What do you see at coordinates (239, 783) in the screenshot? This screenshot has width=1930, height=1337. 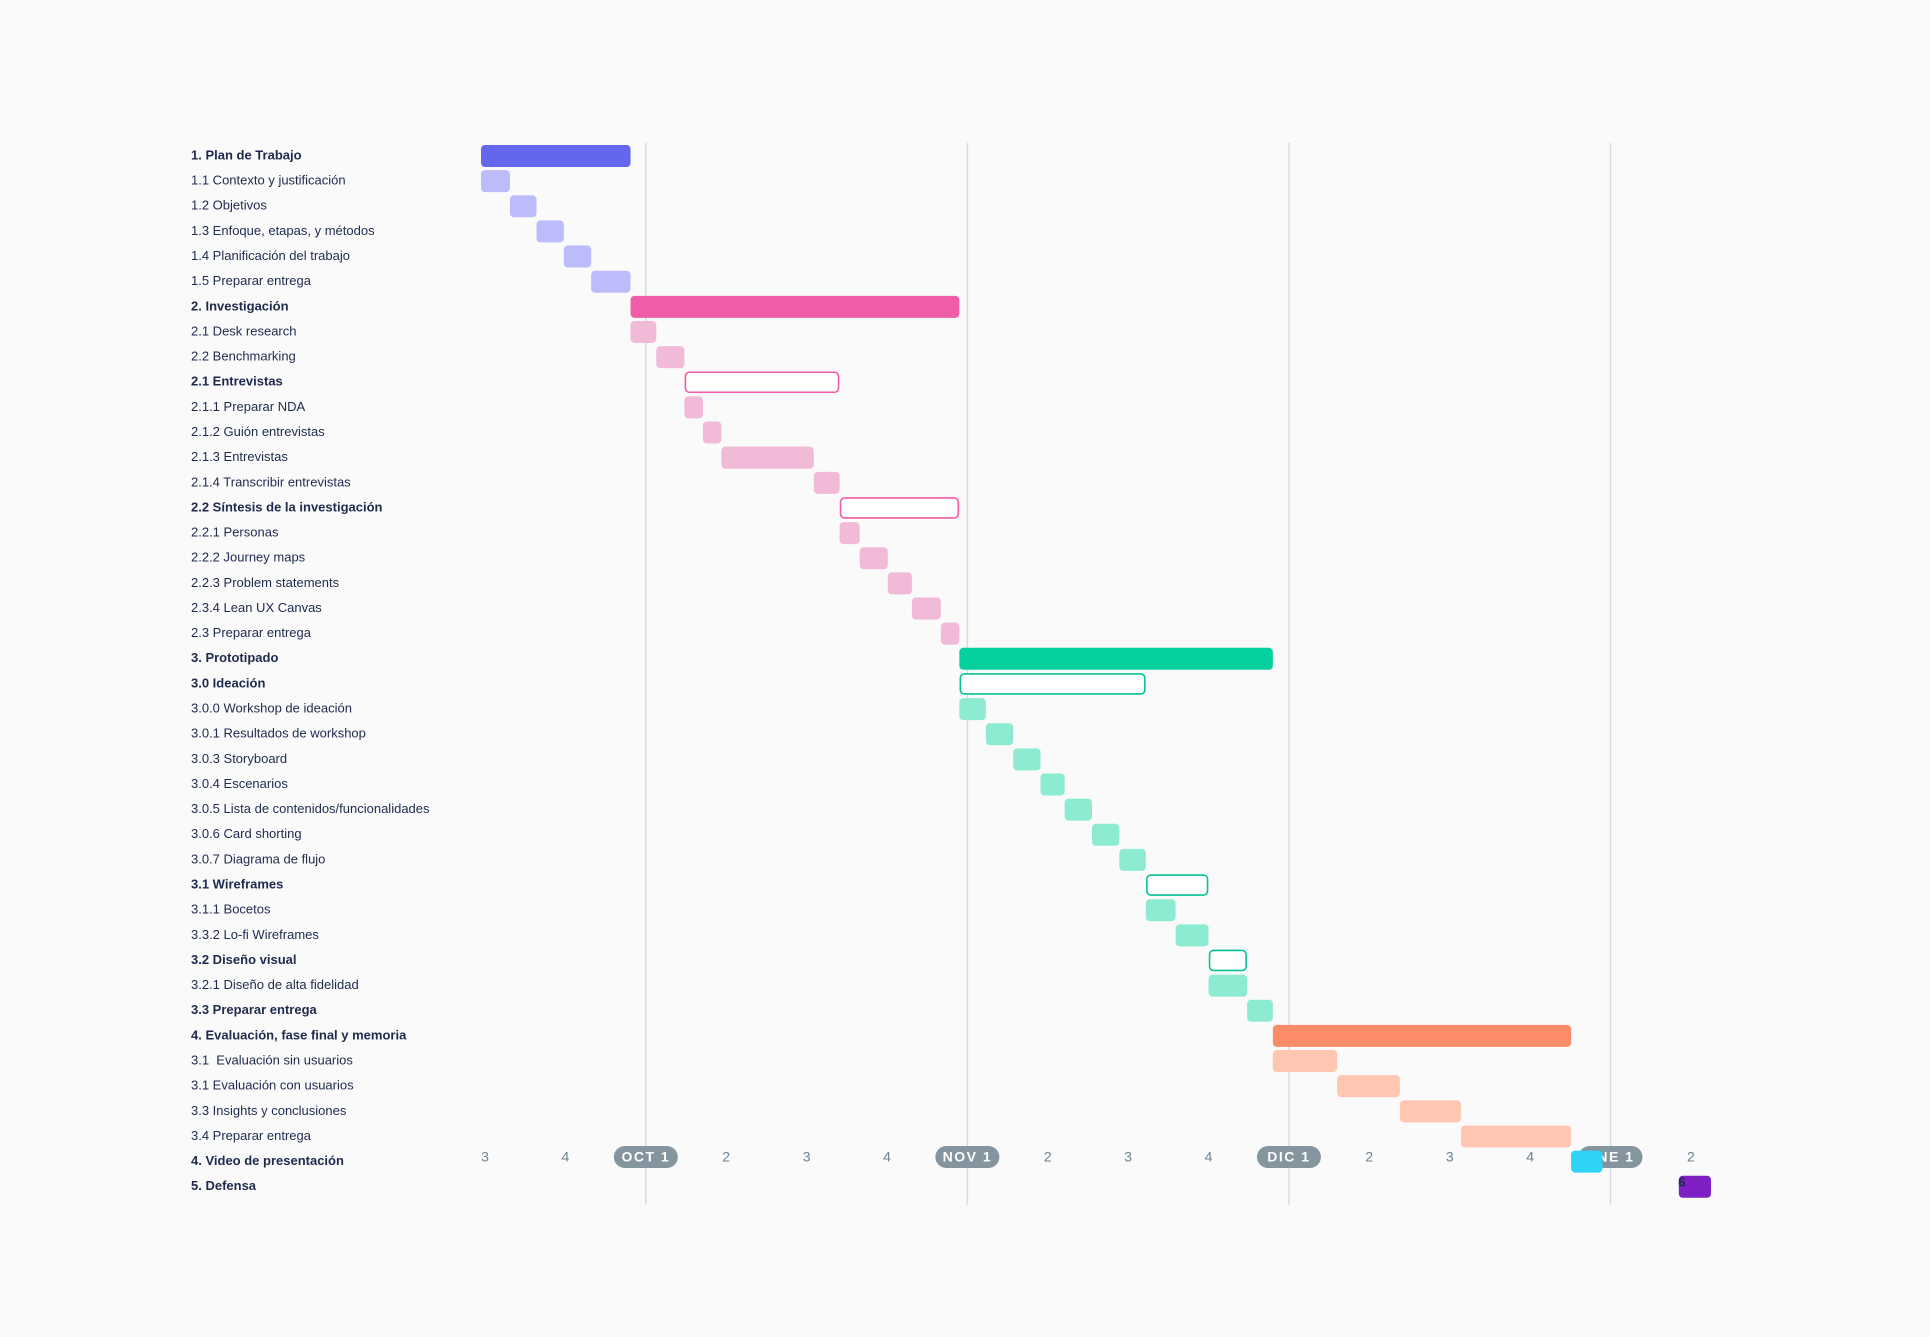 I see `task-label: 3.0.4 Escenarios` at bounding box center [239, 783].